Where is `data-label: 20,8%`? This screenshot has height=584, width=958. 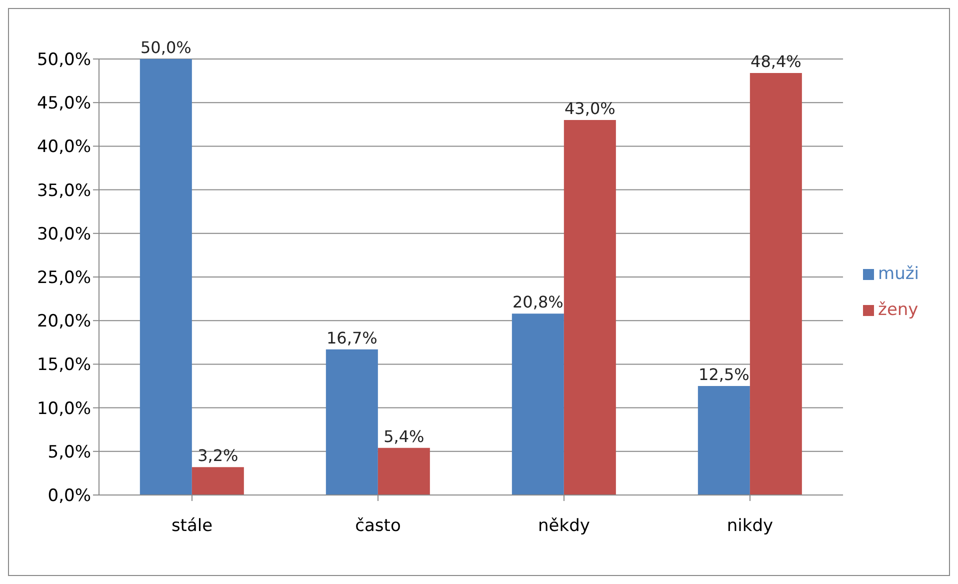
data-label: 20,8% is located at coordinates (538, 302).